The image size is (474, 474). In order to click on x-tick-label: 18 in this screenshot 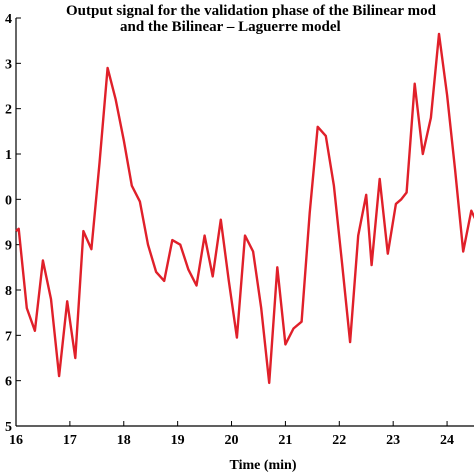, I will do `click(124, 440)`.